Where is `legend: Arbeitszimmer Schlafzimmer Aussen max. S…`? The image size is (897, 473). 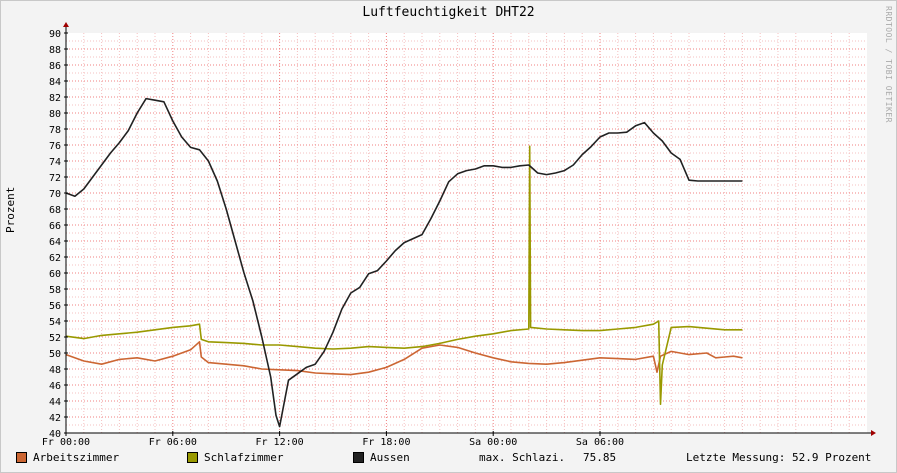 legend: Arbeitszimmer Schlafzimmer Aussen max. S… is located at coordinates (448, 459).